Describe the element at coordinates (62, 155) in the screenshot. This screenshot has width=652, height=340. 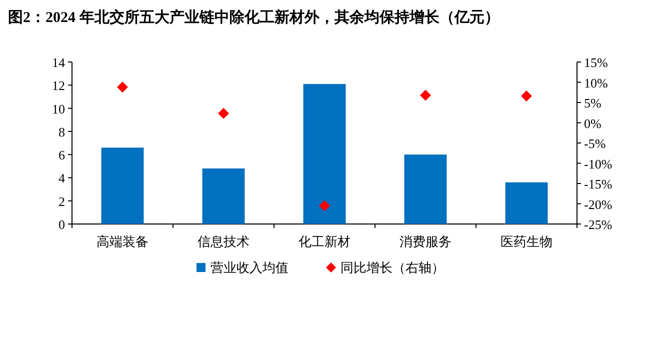
I see `y-tick-label: 6` at that location.